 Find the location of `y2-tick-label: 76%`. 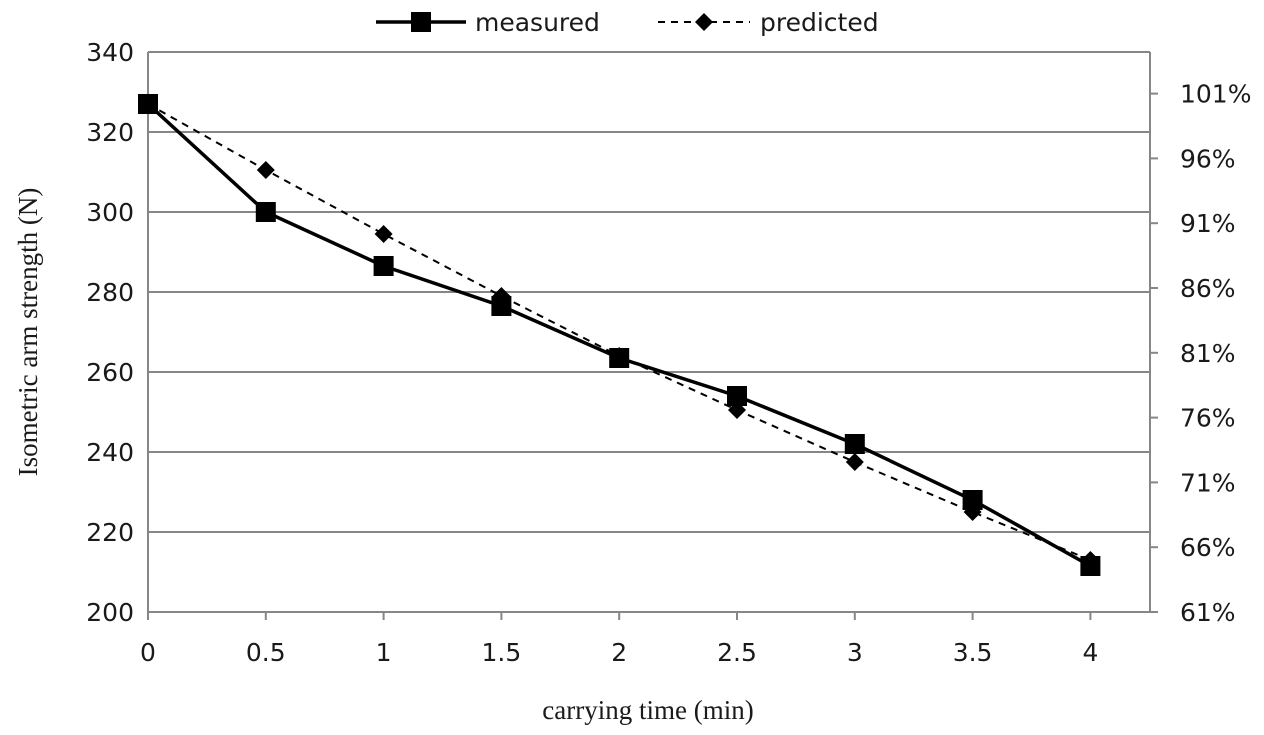

y2-tick-label: 76% is located at coordinates (1208, 418).